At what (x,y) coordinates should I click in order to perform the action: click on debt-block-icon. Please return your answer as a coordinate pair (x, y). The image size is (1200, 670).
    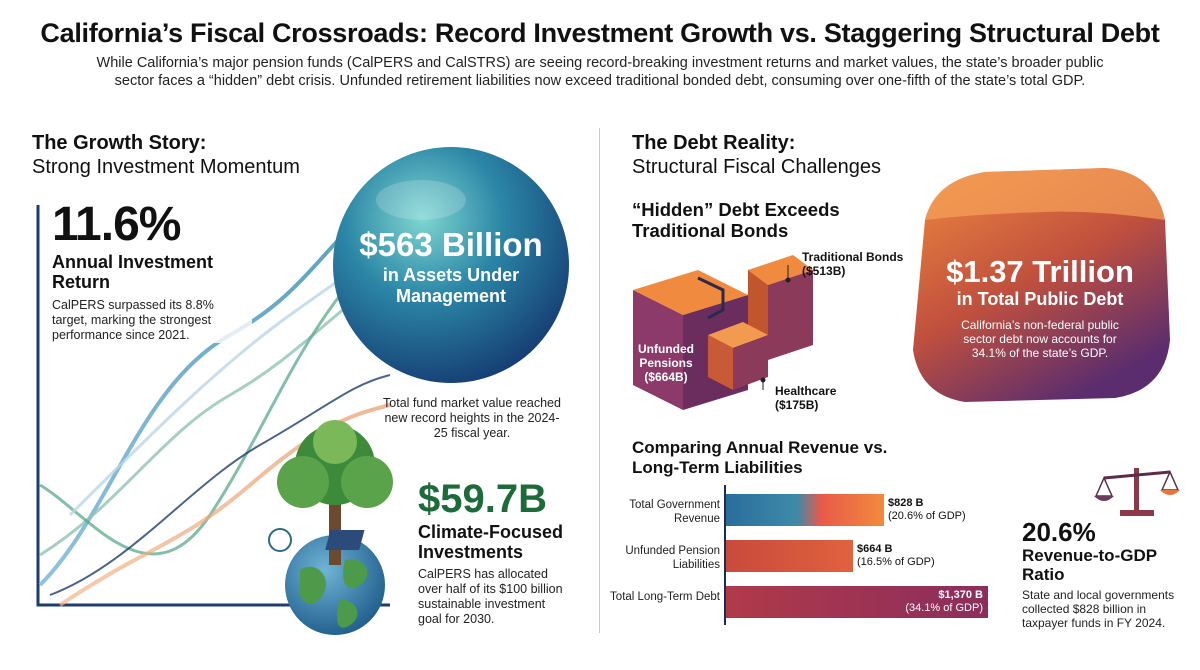
    Looking at the image, I should click on (1041, 285).